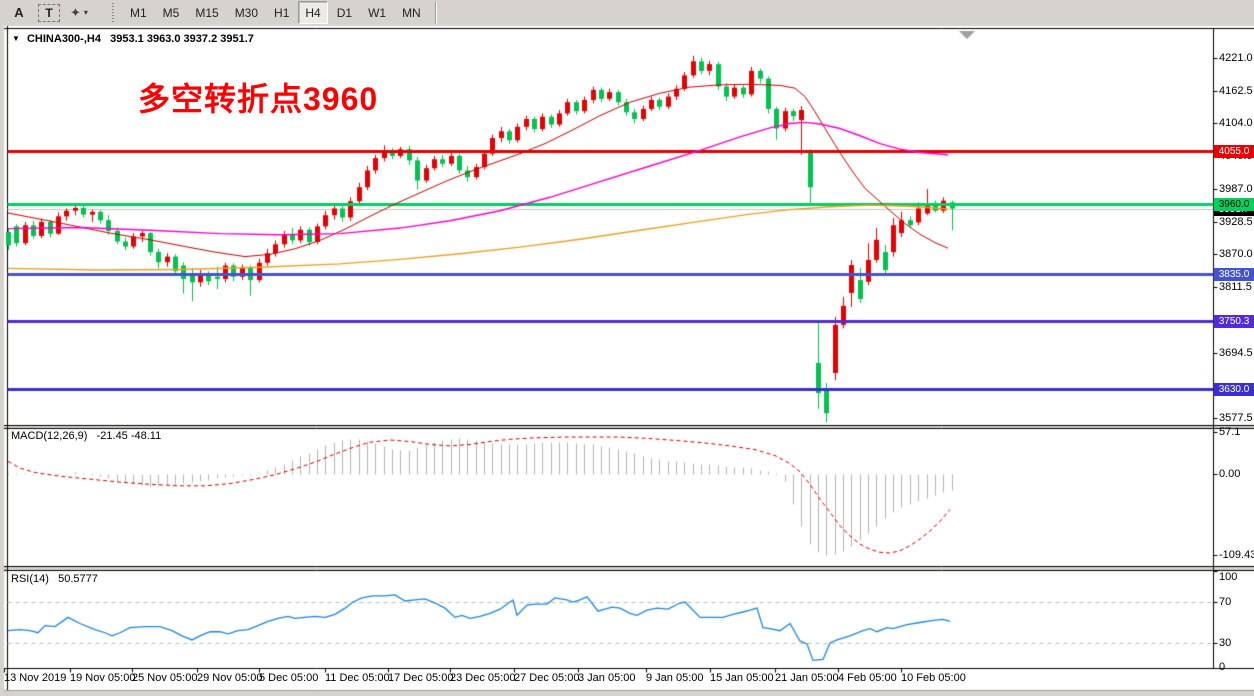 The width and height of the screenshot is (1254, 696). I want to click on timeframe-d1-button: D1, so click(344, 12).